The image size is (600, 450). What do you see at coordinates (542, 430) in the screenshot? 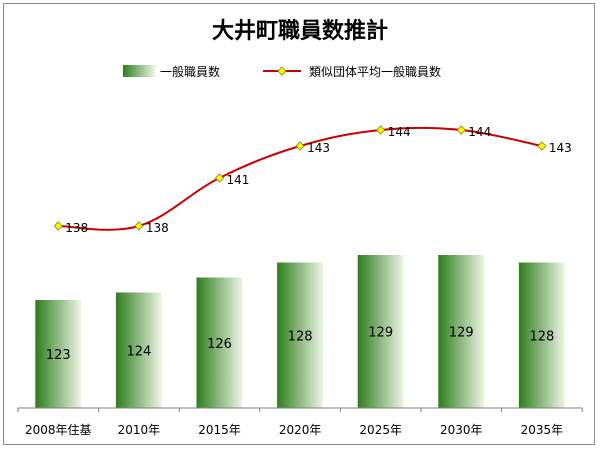
I see `x-tick-label-6: 2035年` at bounding box center [542, 430].